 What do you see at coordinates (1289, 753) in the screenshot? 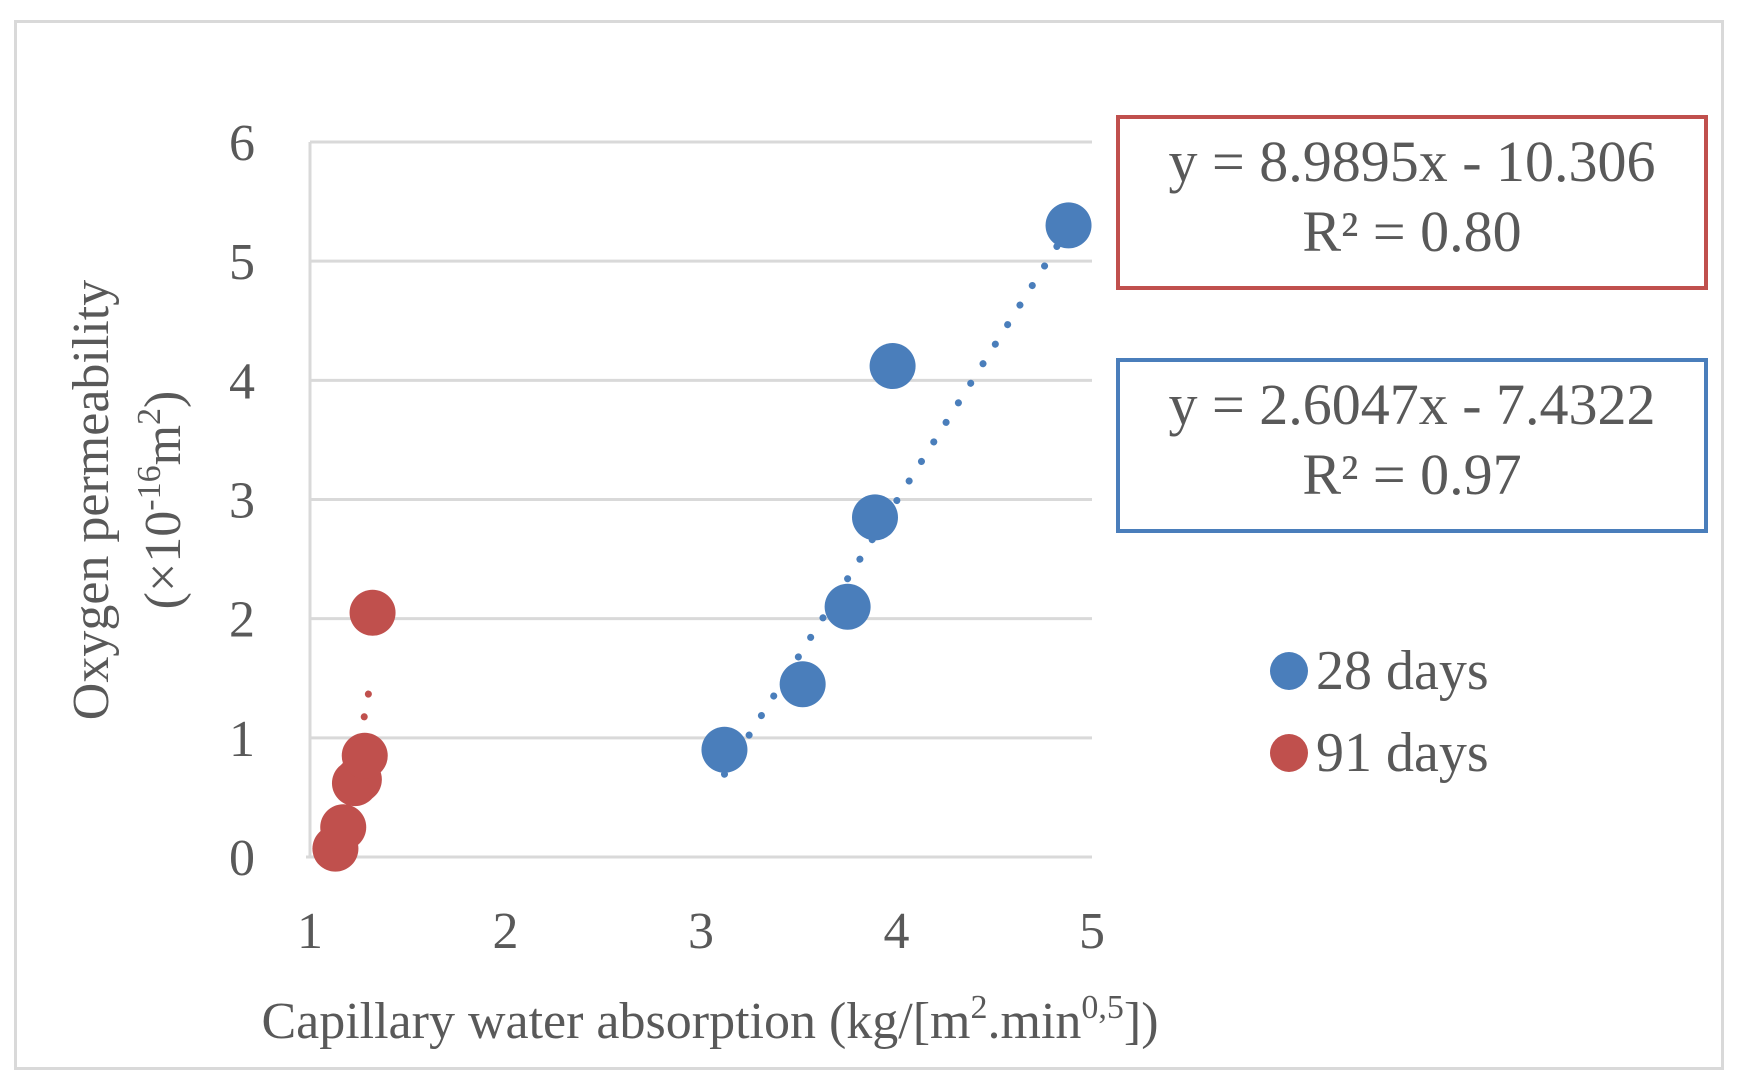
I see `legend-marker-91-days` at bounding box center [1289, 753].